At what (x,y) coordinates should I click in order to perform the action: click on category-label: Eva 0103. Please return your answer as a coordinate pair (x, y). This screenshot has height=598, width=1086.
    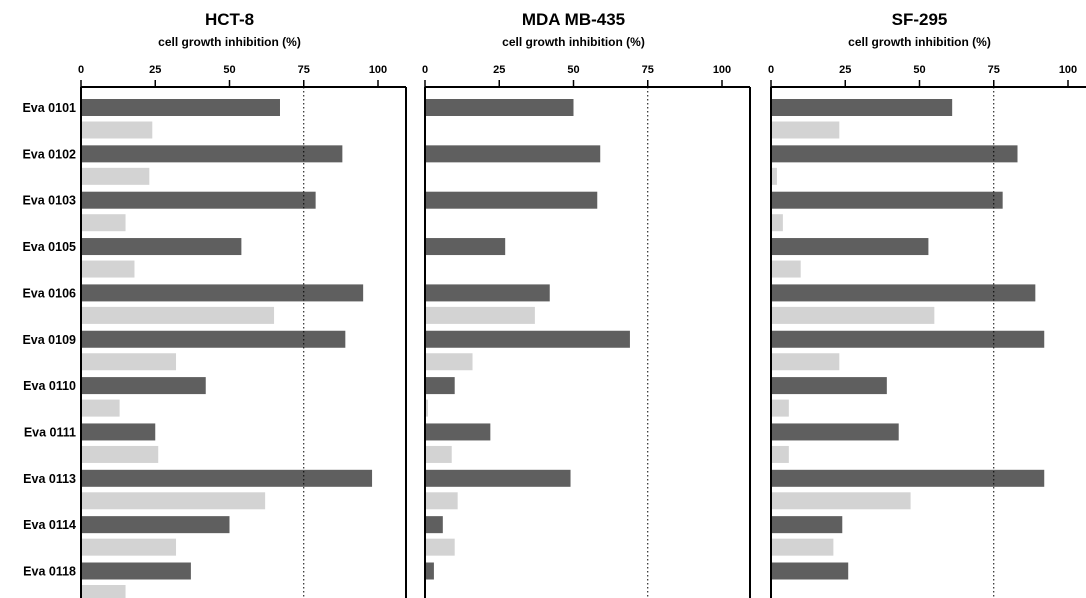
    Looking at the image, I should click on (49, 201).